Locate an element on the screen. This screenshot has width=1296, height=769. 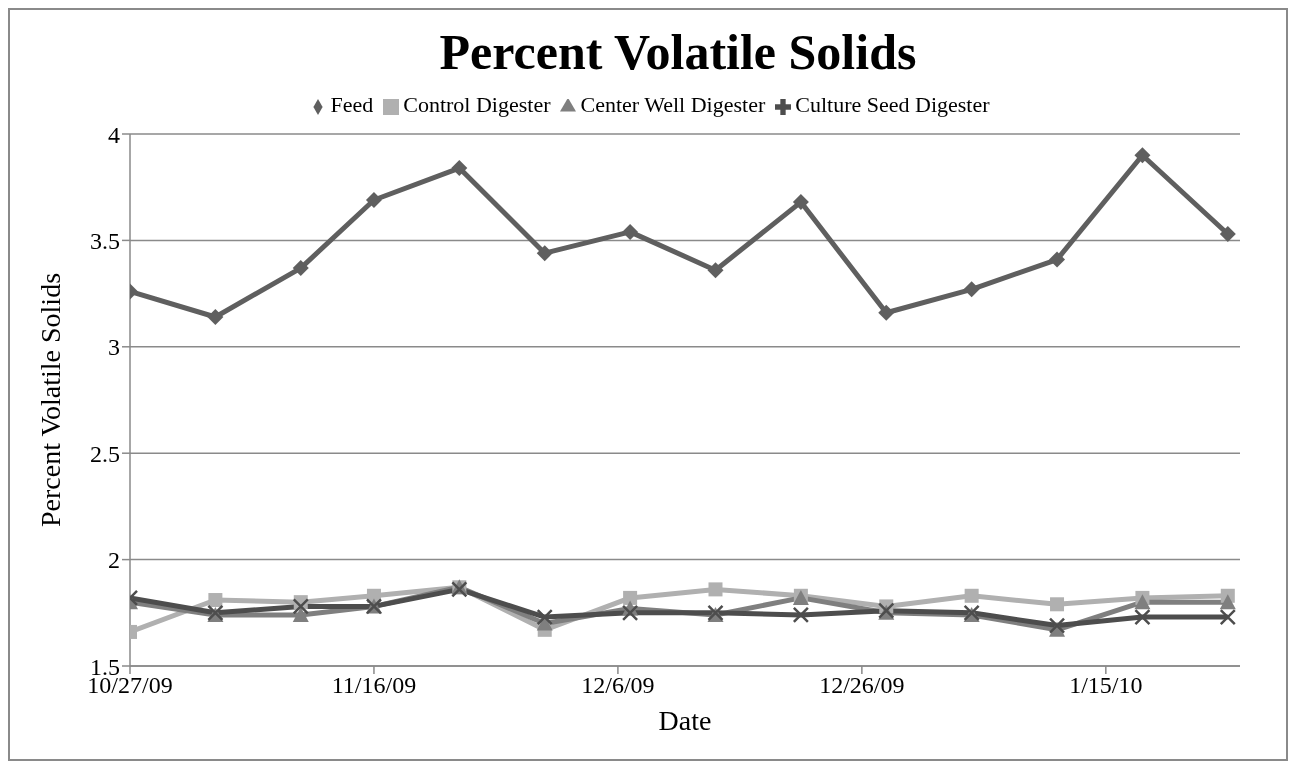
chart-title: Percent Volatile Solids is located at coordinates (678, 52).